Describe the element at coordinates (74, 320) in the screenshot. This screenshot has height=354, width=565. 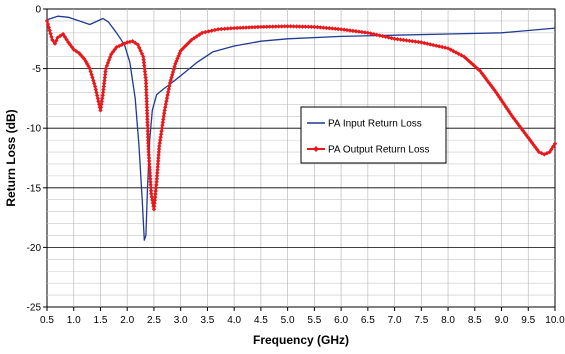
I see `x-tick-label: 1.0` at that location.